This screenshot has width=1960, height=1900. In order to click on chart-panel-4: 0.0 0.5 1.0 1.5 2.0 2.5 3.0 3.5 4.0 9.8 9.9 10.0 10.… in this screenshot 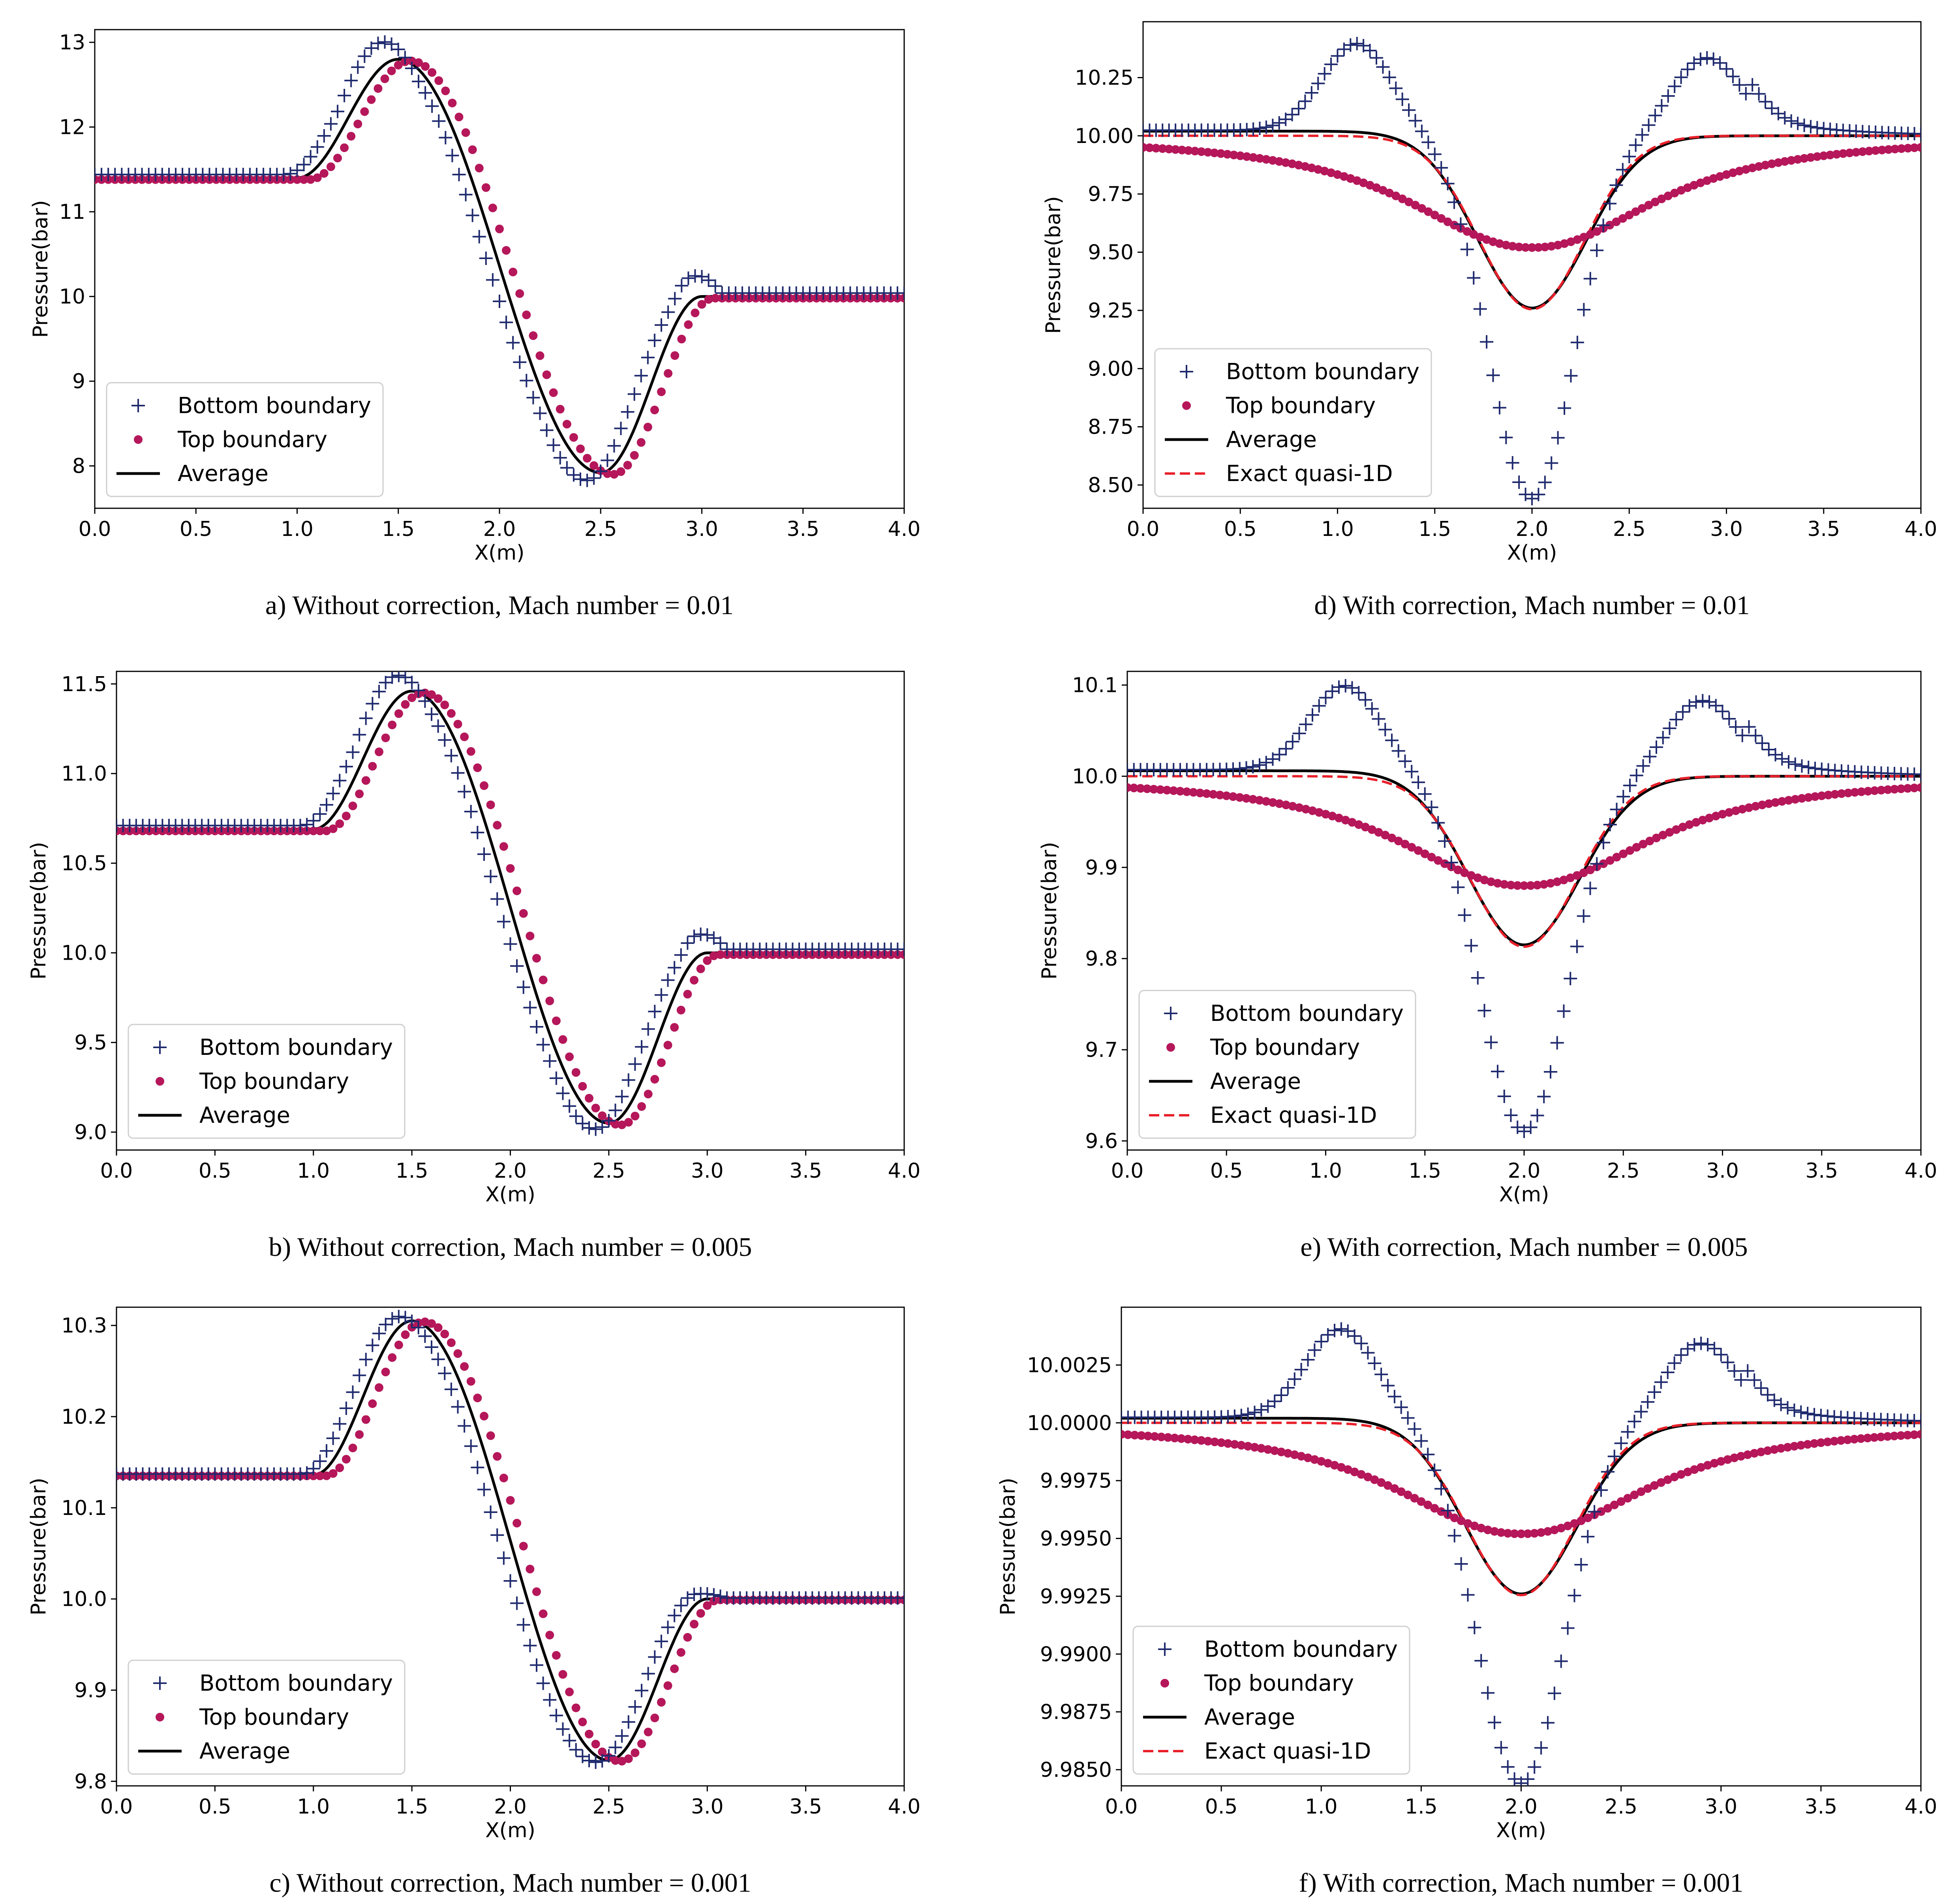, I will do `click(474, 1602)`.